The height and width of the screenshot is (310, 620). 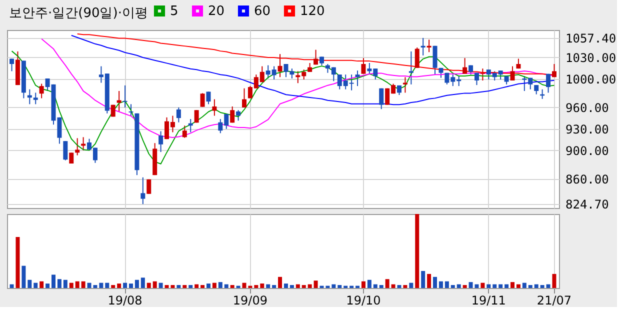 What do you see at coordinates (488, 301) in the screenshot?
I see `x-tick-label: 19/11` at bounding box center [488, 301].